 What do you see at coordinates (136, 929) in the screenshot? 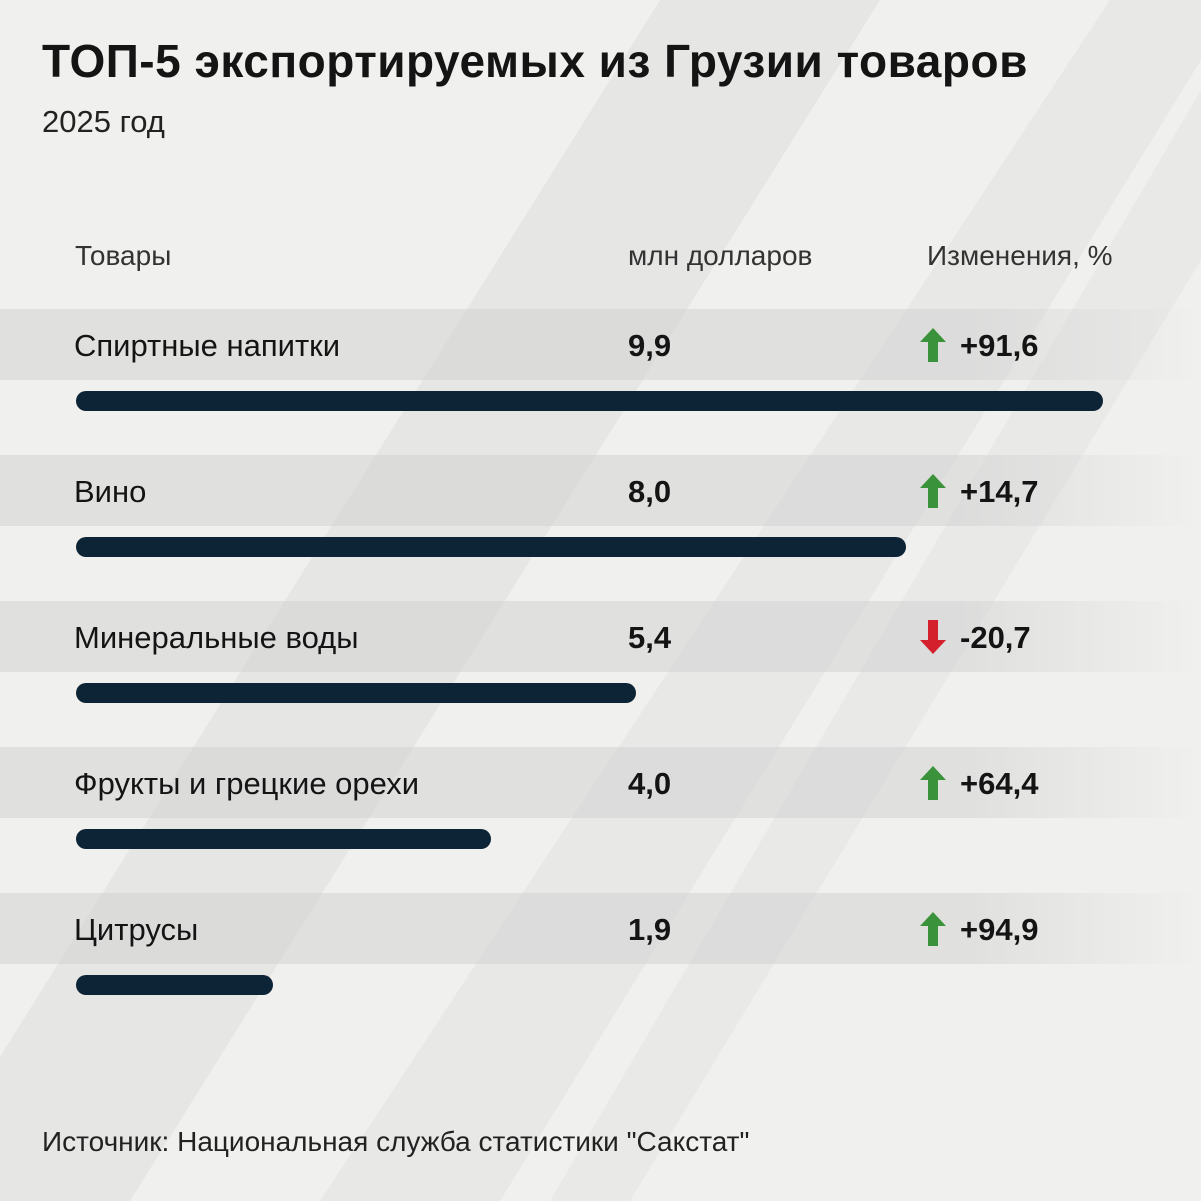
I see `category-label: Цитрусы` at bounding box center [136, 929].